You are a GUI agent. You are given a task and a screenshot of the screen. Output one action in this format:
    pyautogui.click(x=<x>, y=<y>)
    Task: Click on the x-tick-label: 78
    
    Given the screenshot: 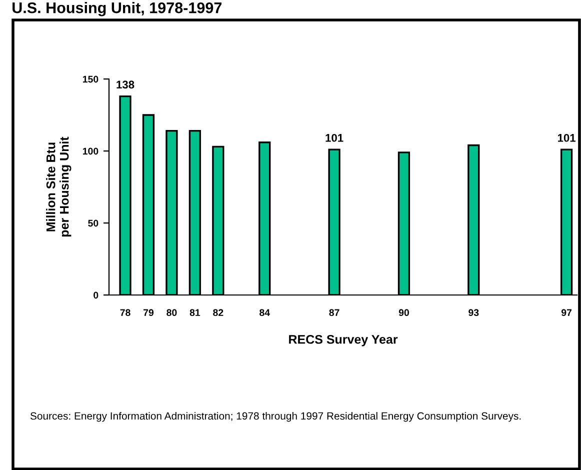 What is the action you would take?
    pyautogui.click(x=125, y=312)
    